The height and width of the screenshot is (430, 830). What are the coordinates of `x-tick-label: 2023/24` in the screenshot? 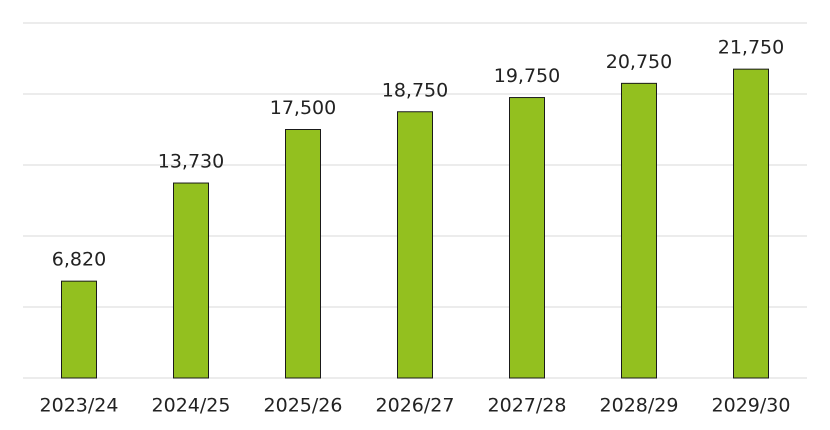 It's located at (79, 406).